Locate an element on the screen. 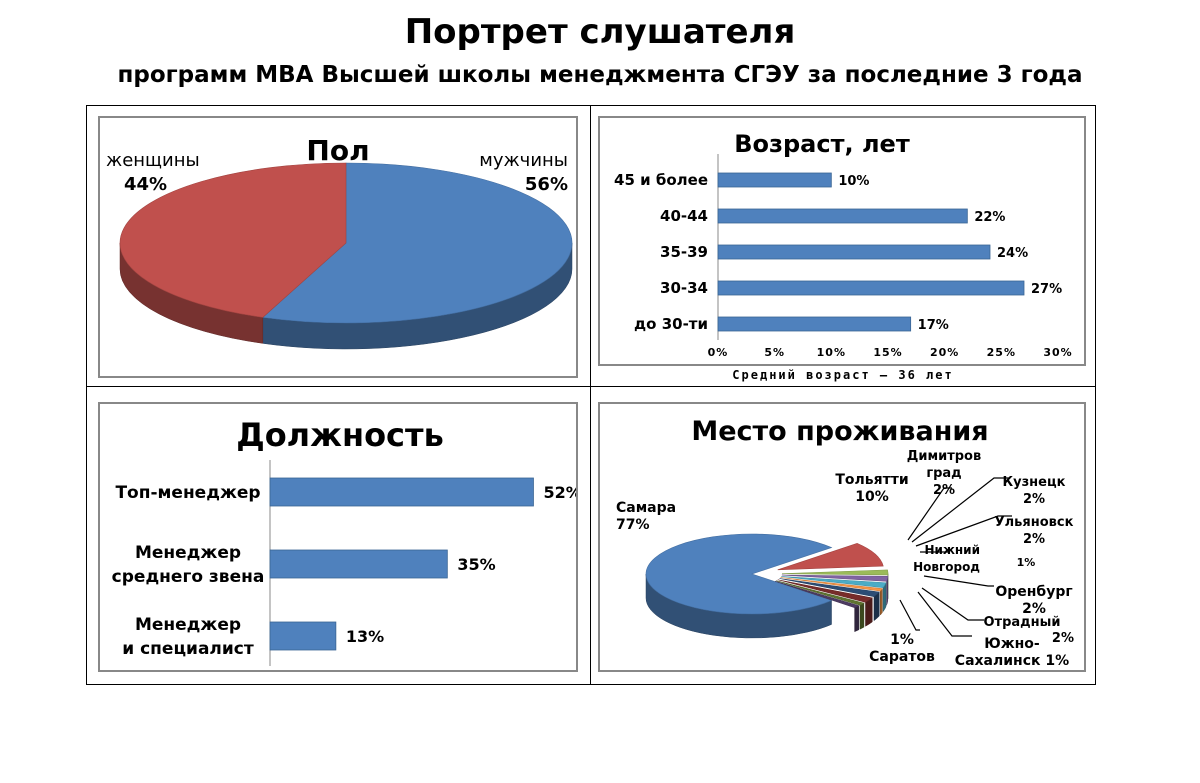 This screenshot has height=783, width=1200. data-label-kuznetsk: 2% is located at coordinates (1034, 499).